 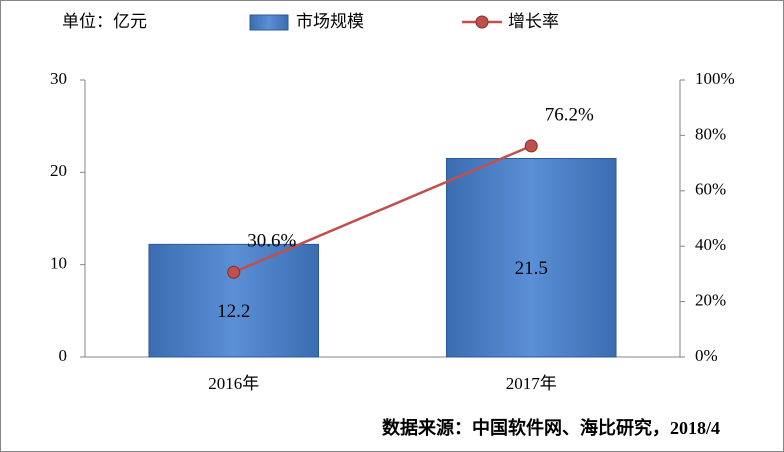 I want to click on line, so click(x=382, y=209).